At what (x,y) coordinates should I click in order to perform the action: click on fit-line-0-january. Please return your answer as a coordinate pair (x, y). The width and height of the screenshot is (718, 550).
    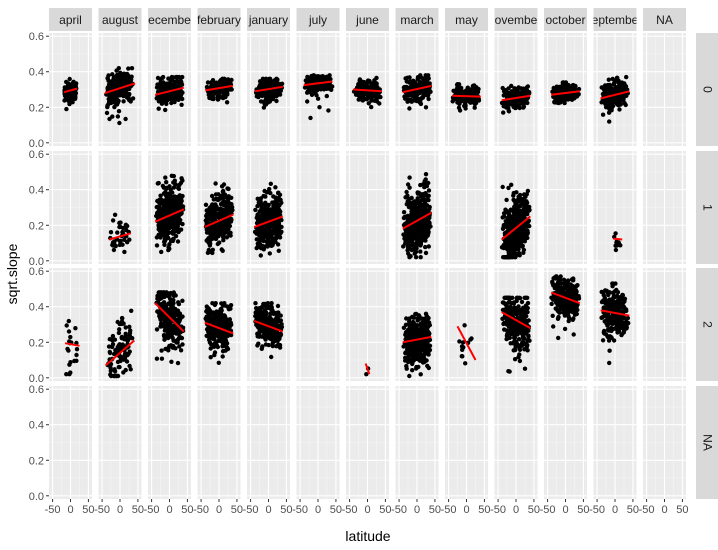
    Looking at the image, I should click on (268, 89).